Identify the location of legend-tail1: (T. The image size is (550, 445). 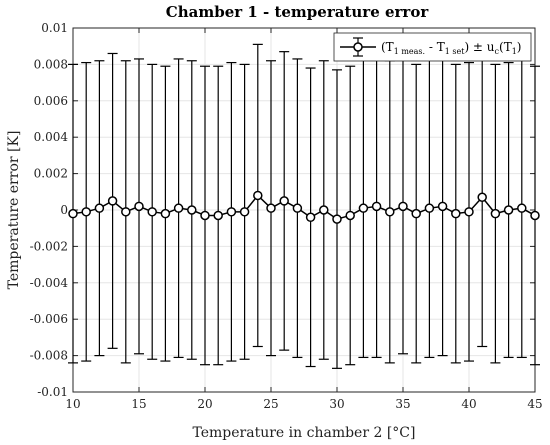
(505, 47).